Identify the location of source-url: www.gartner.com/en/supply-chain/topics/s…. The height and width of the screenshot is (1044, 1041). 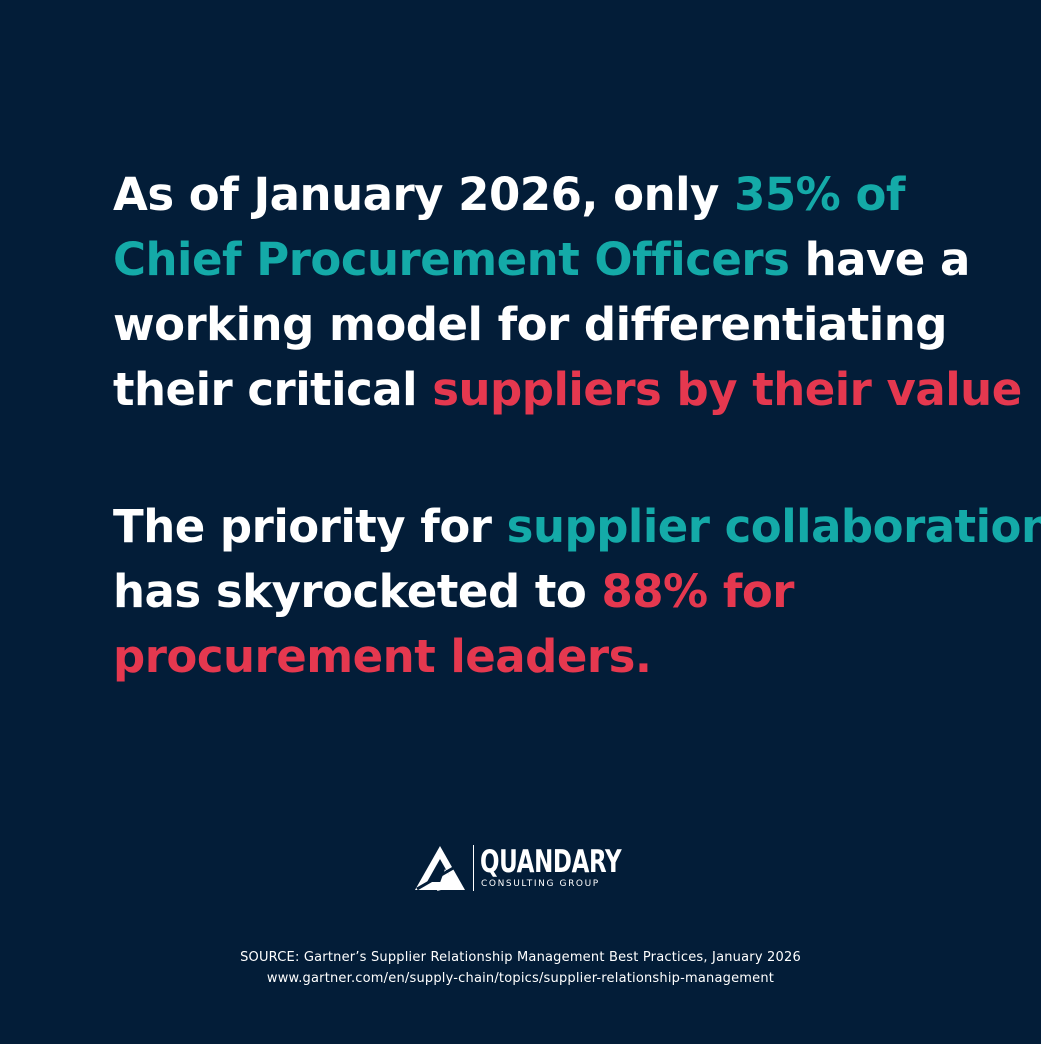
(520, 978).